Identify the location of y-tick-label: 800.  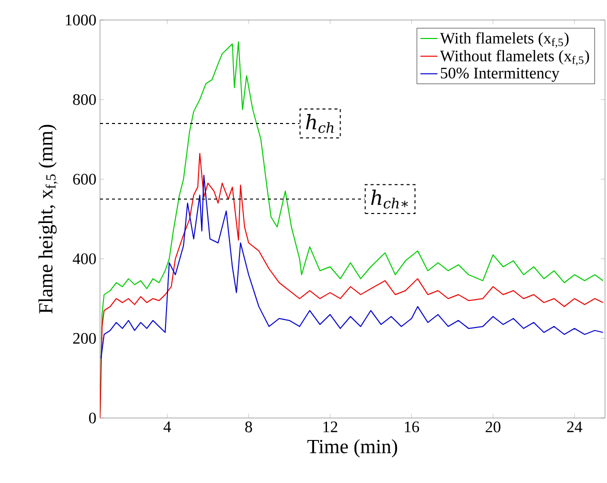
(84, 99).